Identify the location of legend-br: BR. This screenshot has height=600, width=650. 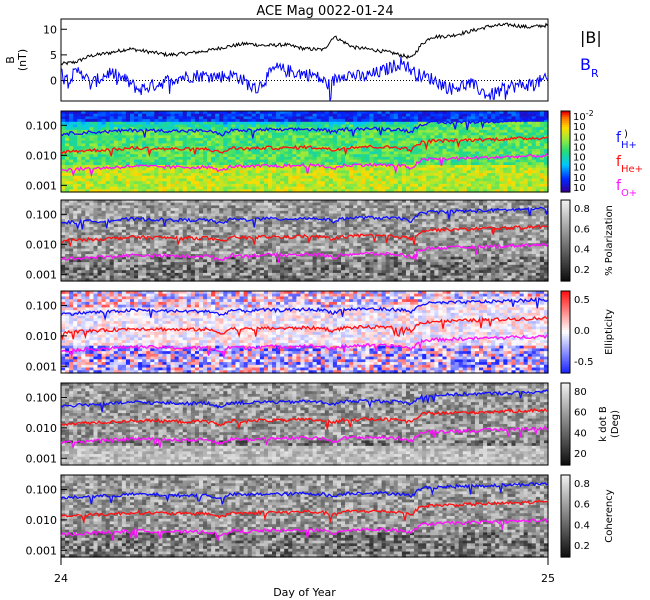
(589, 67).